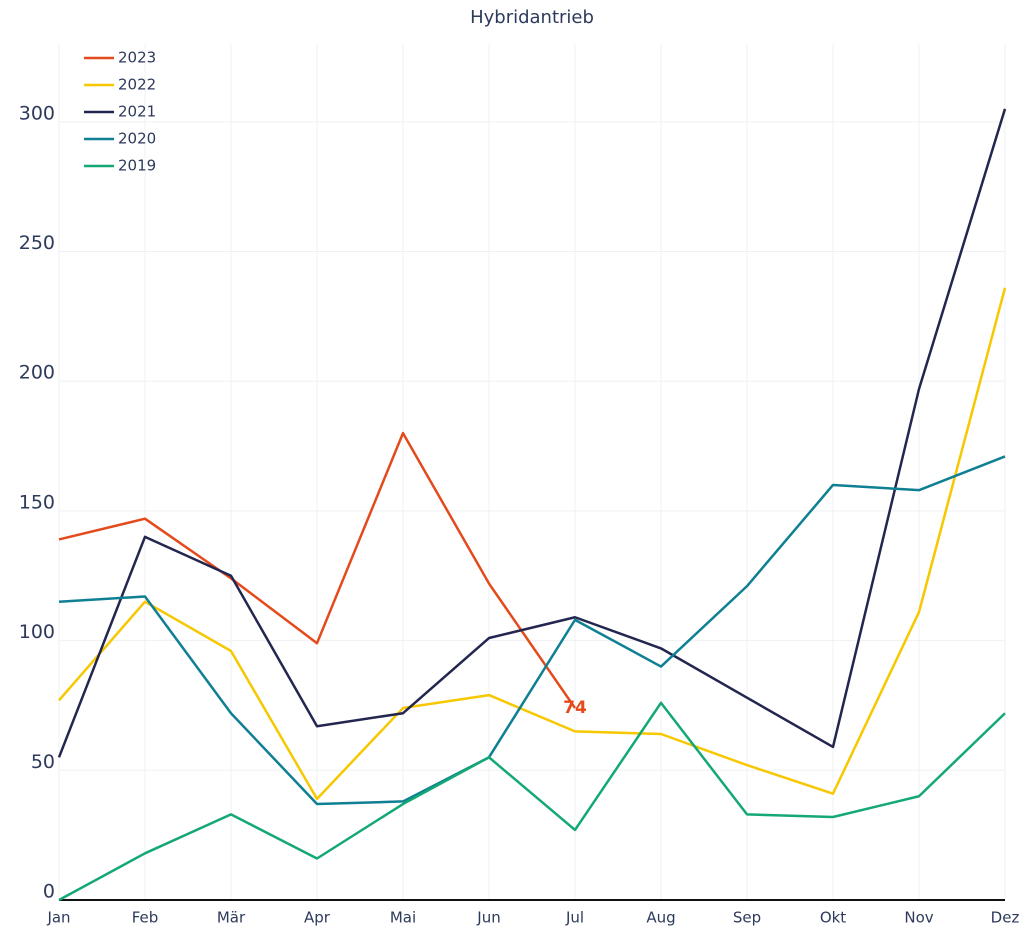  Describe the element at coordinates (43, 762) in the screenshot. I see `y-tick-label: 50` at that location.